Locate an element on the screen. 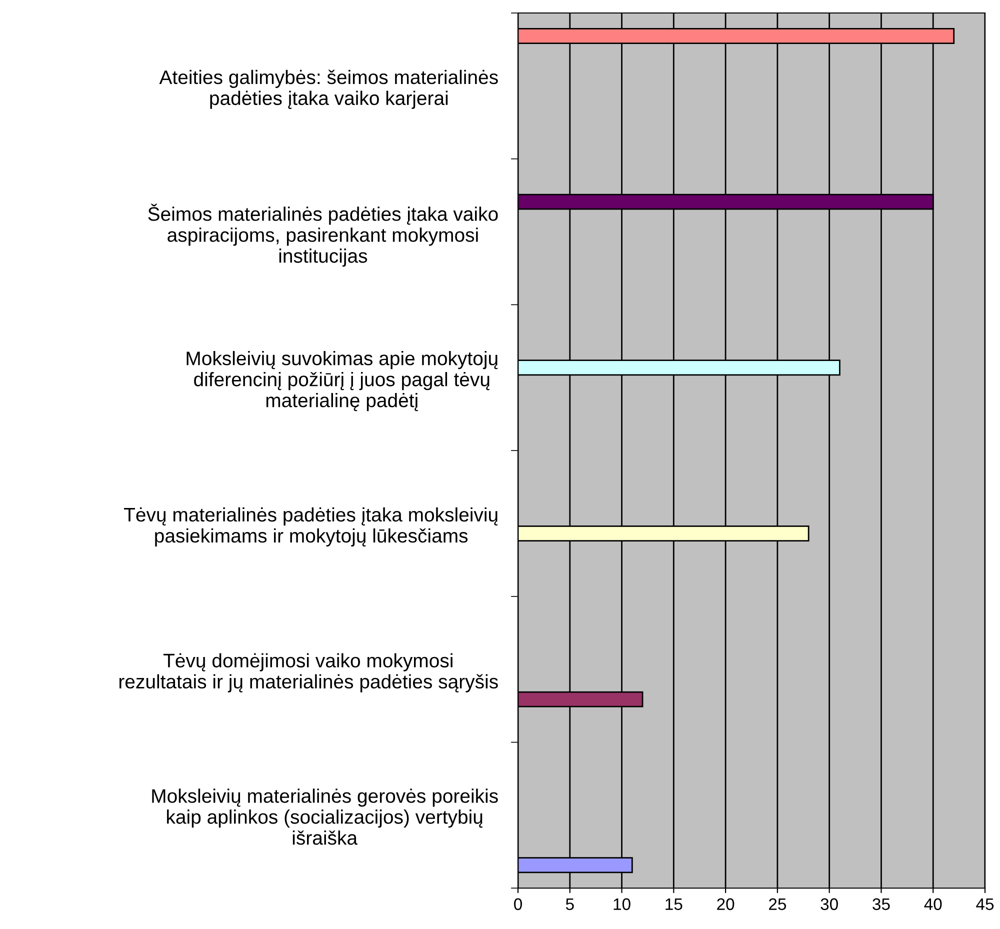 This screenshot has width=1000, height=929. x-tick-label: 45 is located at coordinates (985, 904).